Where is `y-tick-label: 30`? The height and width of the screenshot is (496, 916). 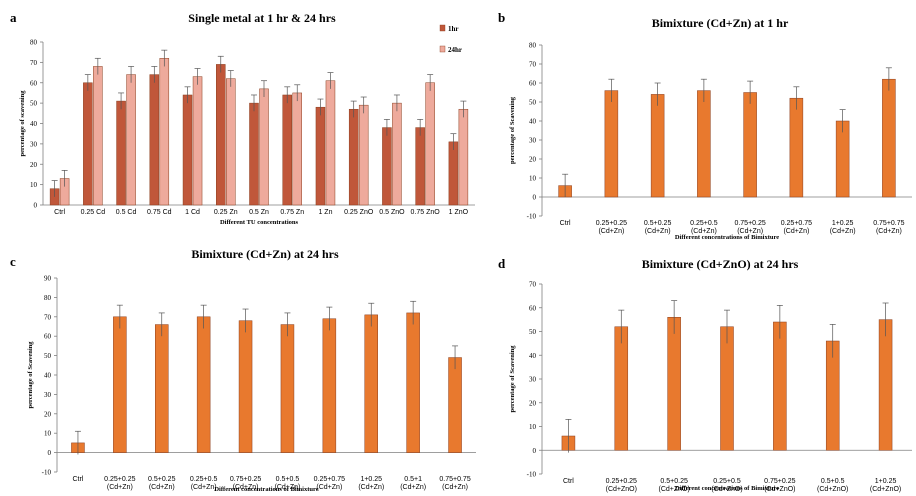
y-tick-label: 30 is located at coordinates (533, 380).